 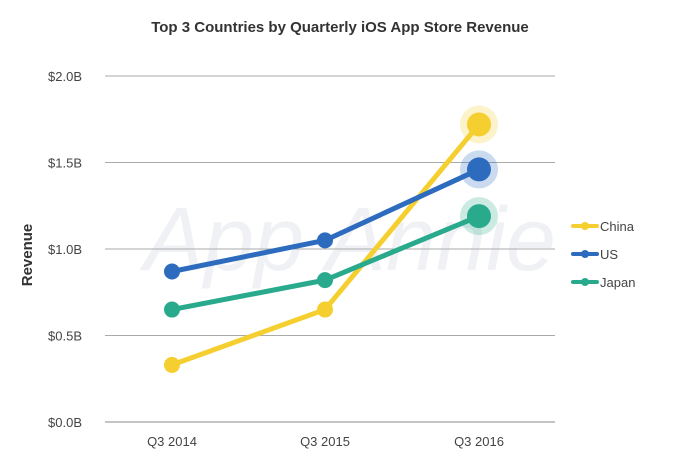 I want to click on y-tick-label: $0.5B, so click(x=65, y=336).